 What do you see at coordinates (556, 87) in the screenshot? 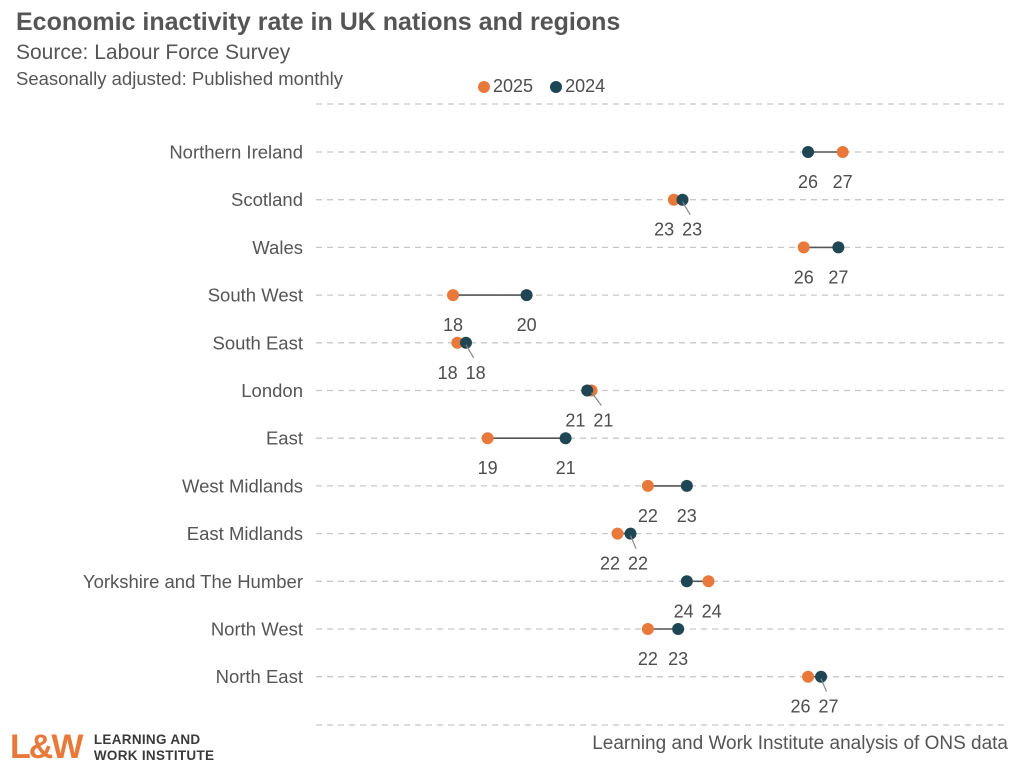
I see `legend-dot-2024` at bounding box center [556, 87].